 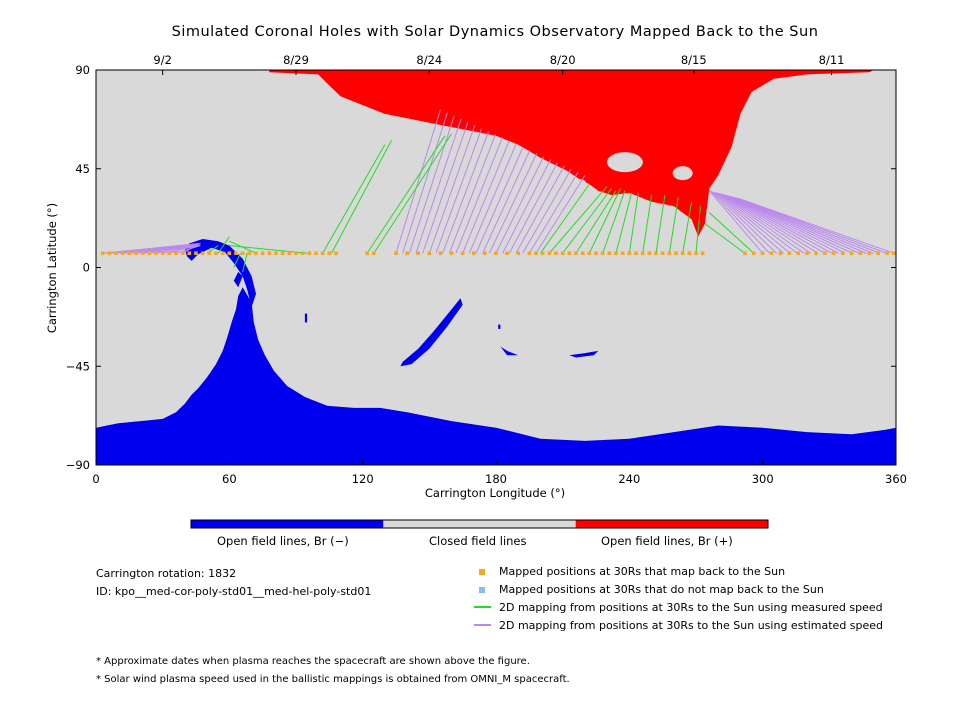 What do you see at coordinates (509, 351) in the screenshot?
I see `negative-coronal-hole-speck` at bounding box center [509, 351].